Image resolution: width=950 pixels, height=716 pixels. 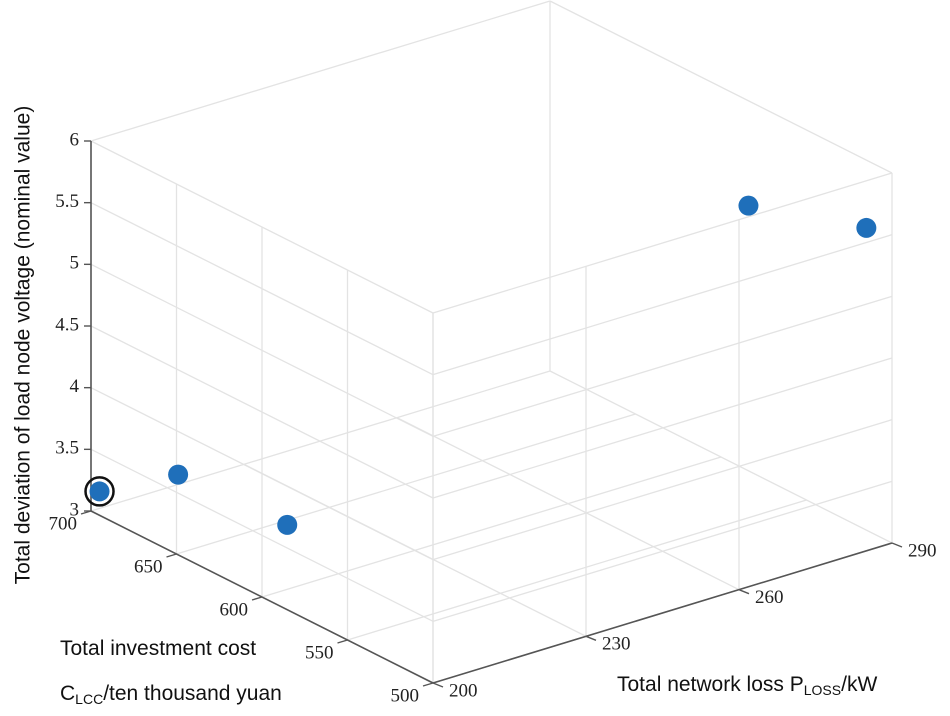 What do you see at coordinates (67, 324) in the screenshot?
I see `z-tick-label: 4.5` at bounding box center [67, 324].